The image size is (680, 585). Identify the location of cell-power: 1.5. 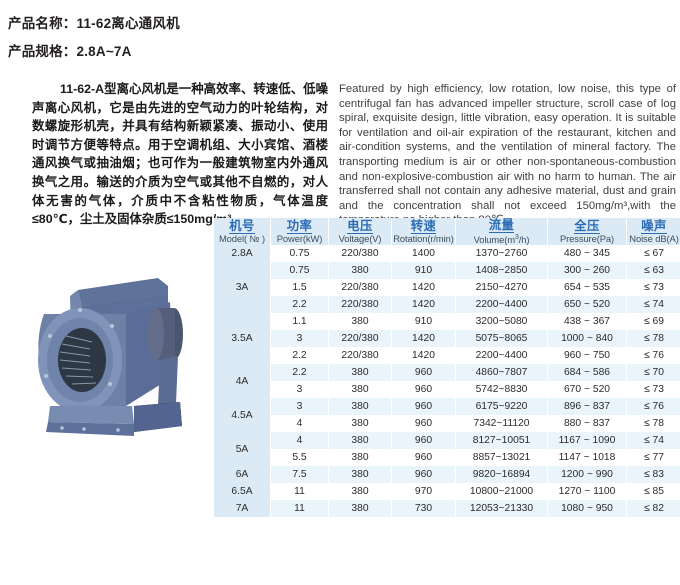
(299, 288).